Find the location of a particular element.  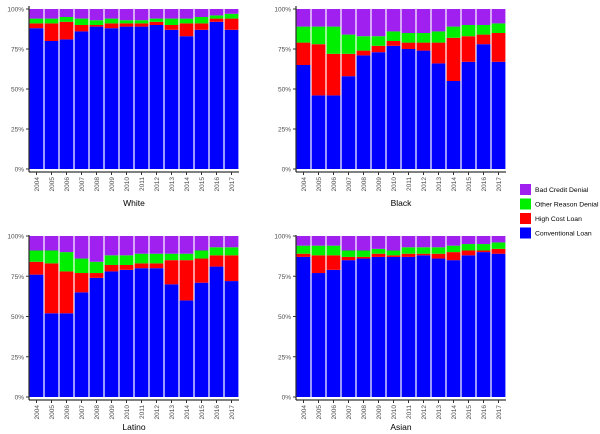

legend-label: Bad Credit Denial is located at coordinates (562, 190).